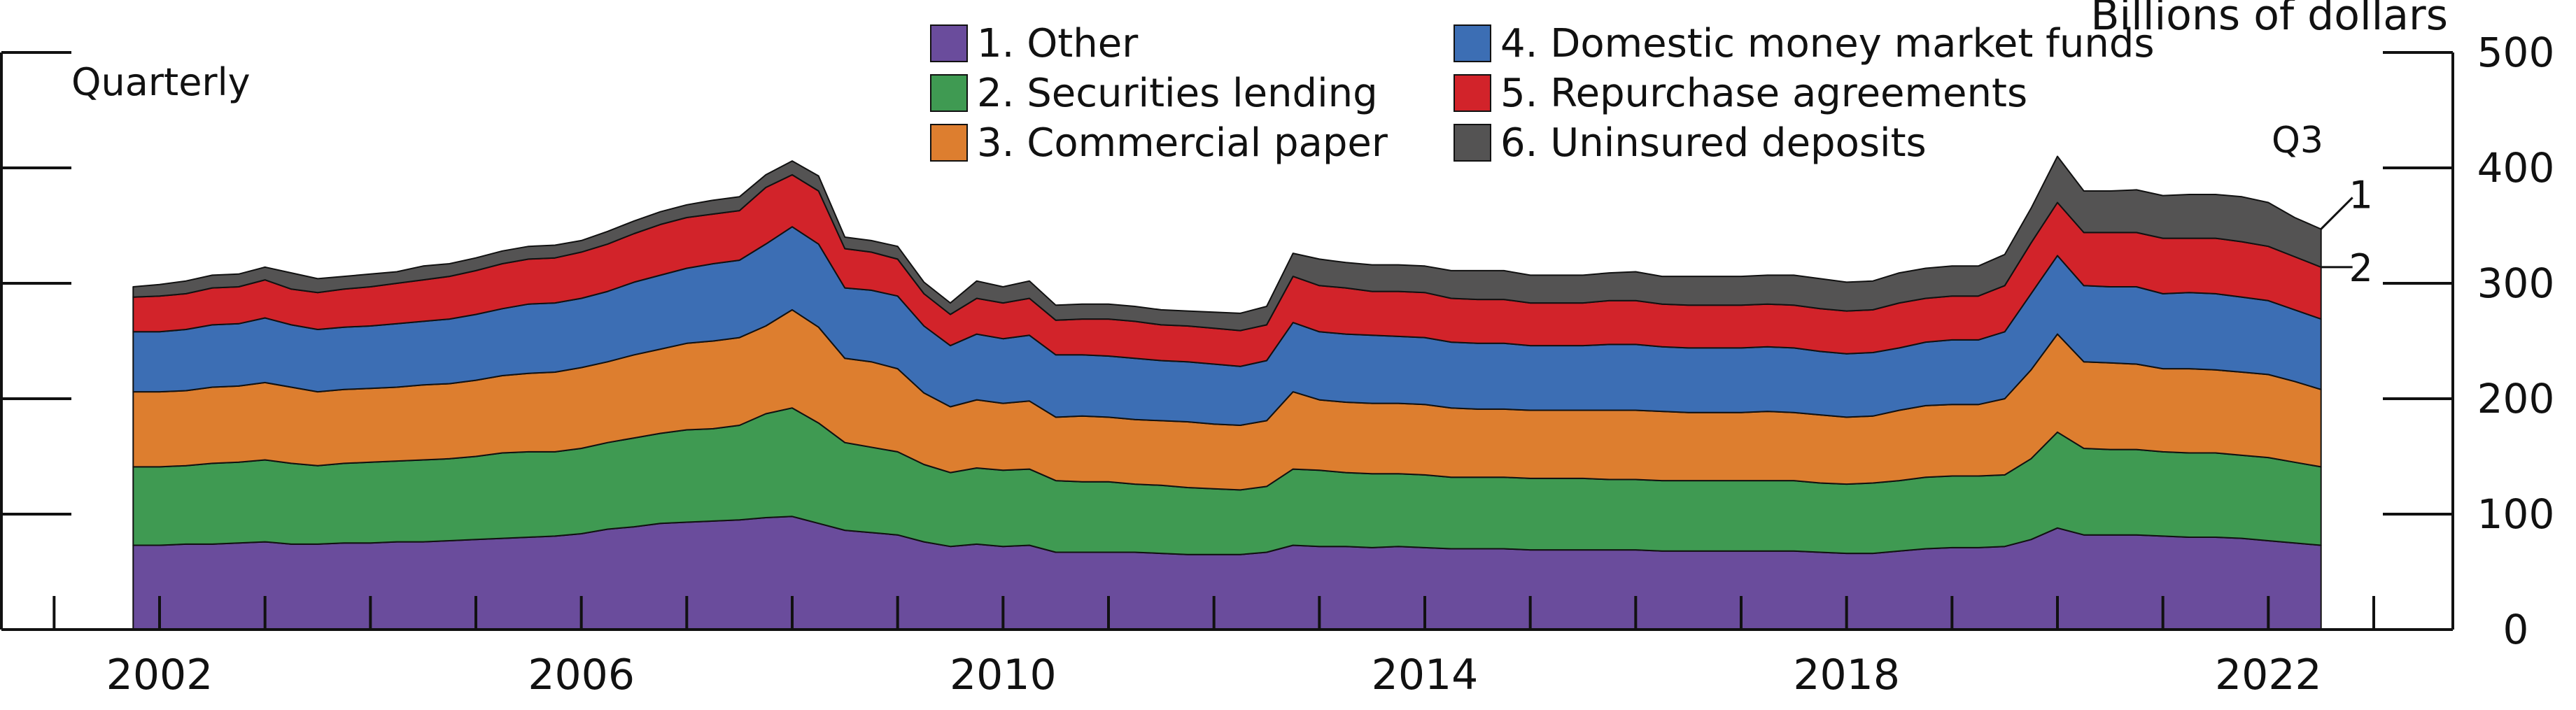 The height and width of the screenshot is (710, 2576). Describe the element at coordinates (2516, 53) in the screenshot. I see `y-tick-label: 500` at that location.